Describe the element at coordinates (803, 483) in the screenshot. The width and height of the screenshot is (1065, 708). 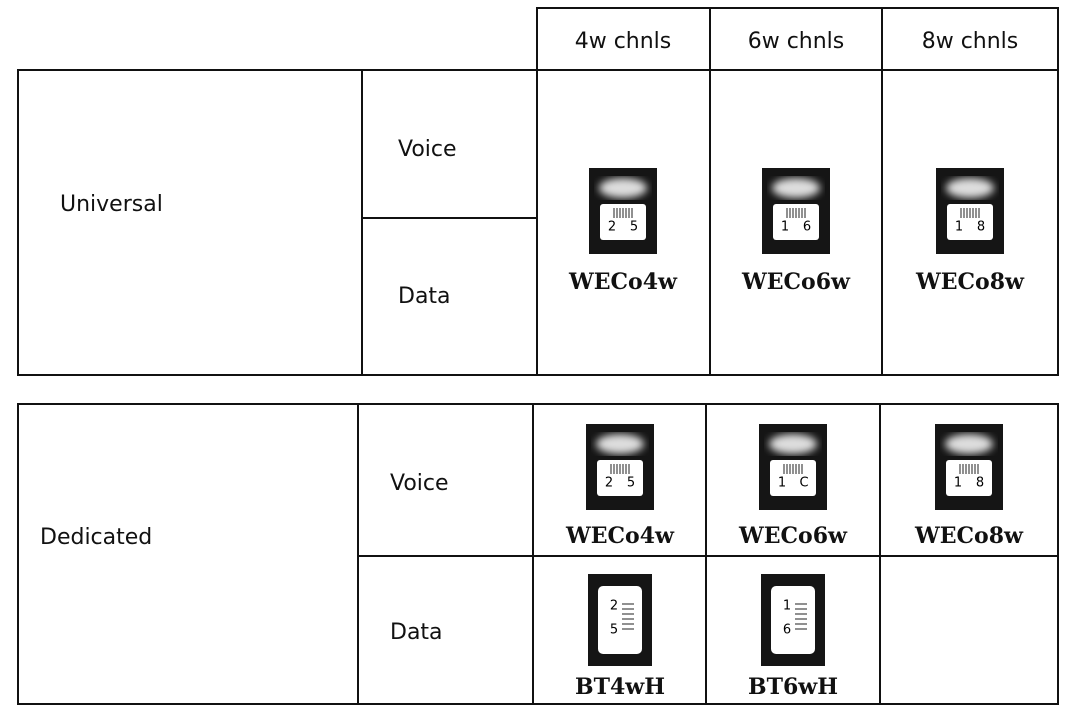
I see `jack-pin: C` at that location.